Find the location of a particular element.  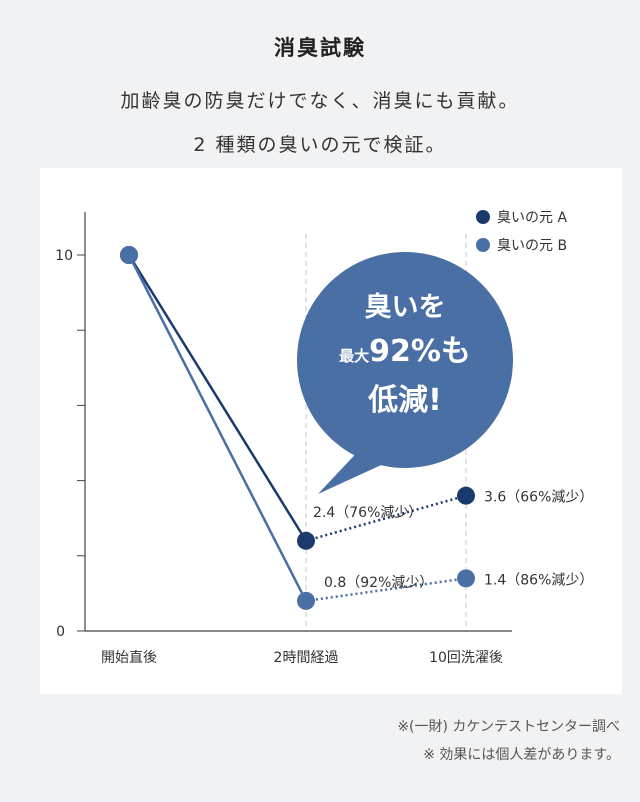

y-tick-label: 10 is located at coordinates (64, 256).